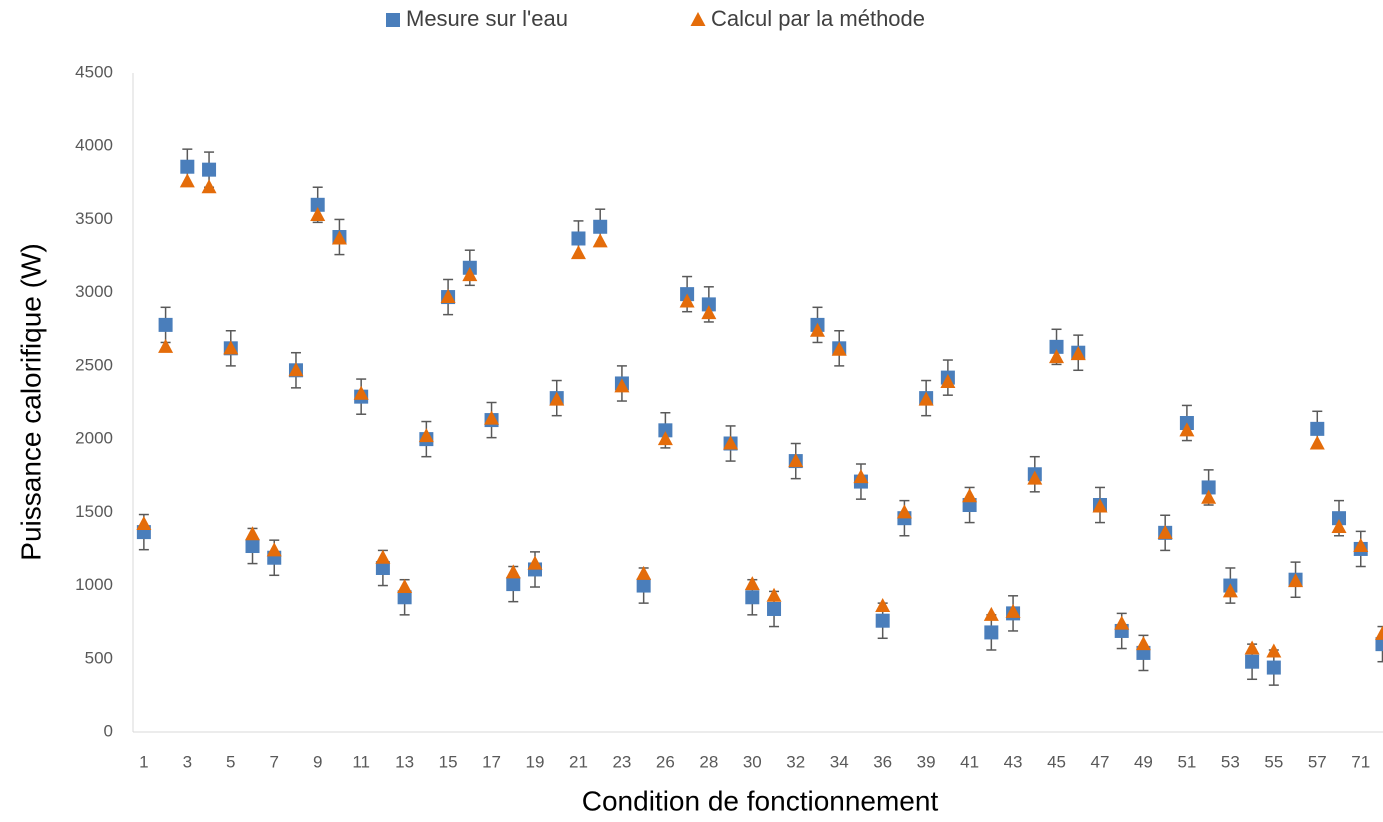  Describe the element at coordinates (448, 761) in the screenshot. I see `x-tick-label: 15` at that location.